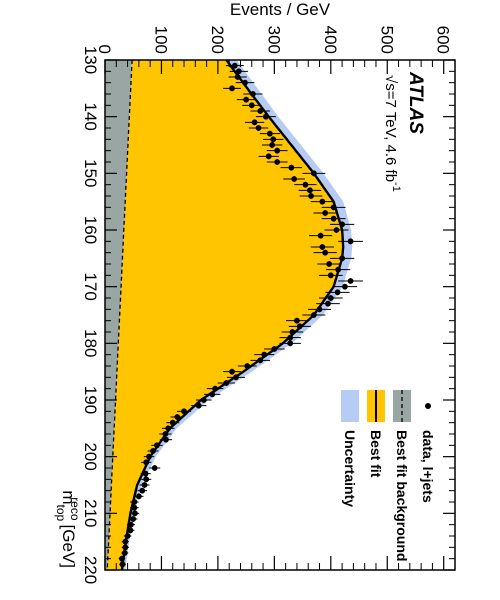 Image resolution: width=500 pixels, height=600 pixels. I want to click on legend-label: data, l+jets, so click(428, 466).